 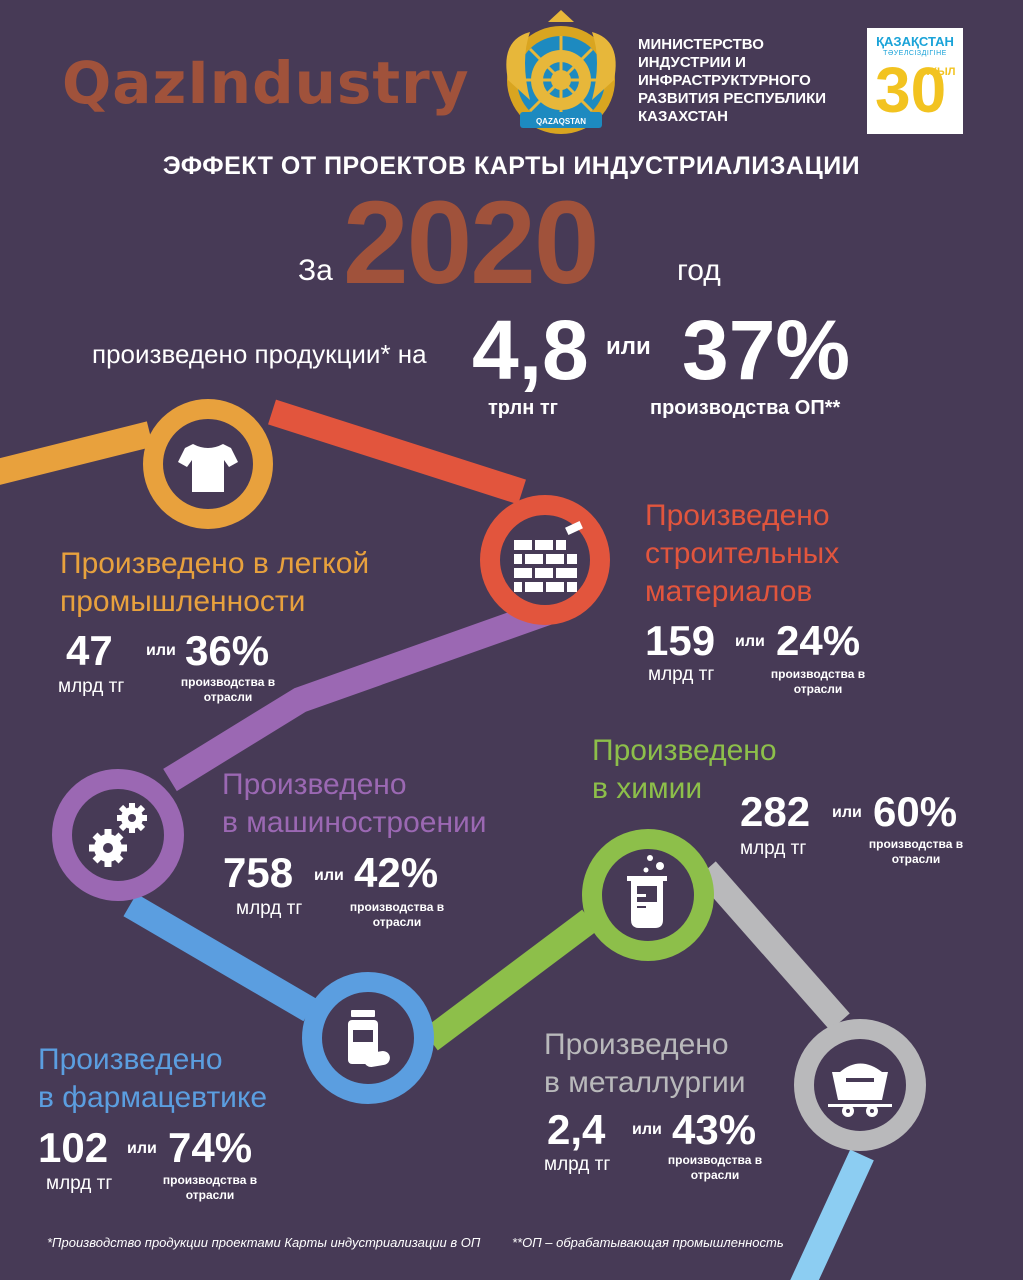 I want to click on period-year: 2020, so click(x=471, y=243).